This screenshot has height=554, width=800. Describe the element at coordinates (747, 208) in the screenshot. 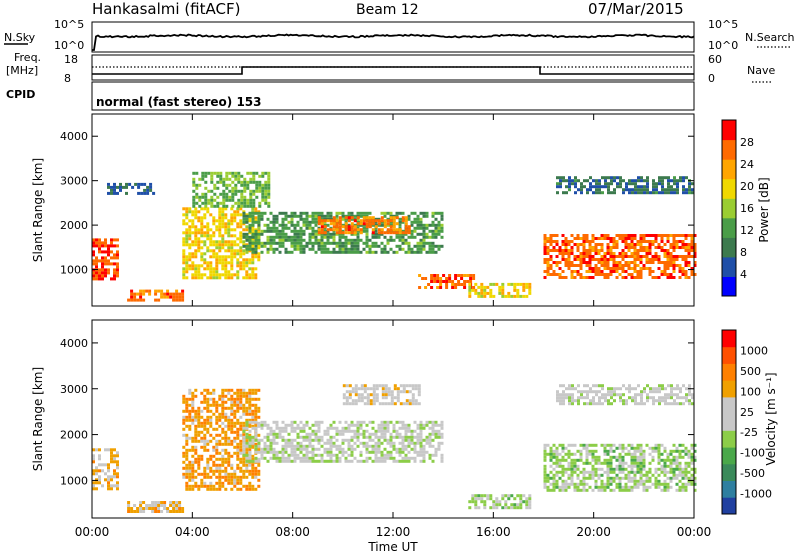

I see `power-colorbar-tick-label: 16` at that location.